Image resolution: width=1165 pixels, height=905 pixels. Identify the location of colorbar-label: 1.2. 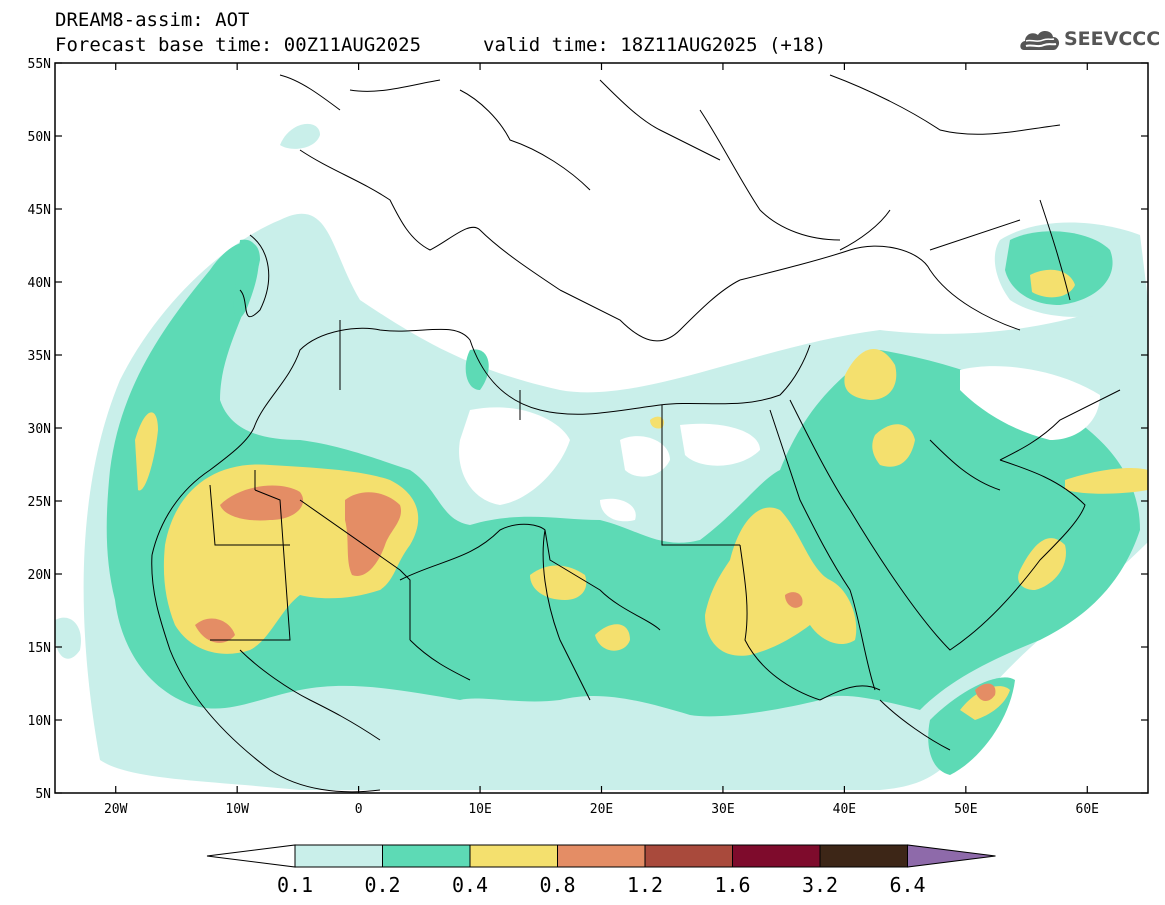
(645, 885).